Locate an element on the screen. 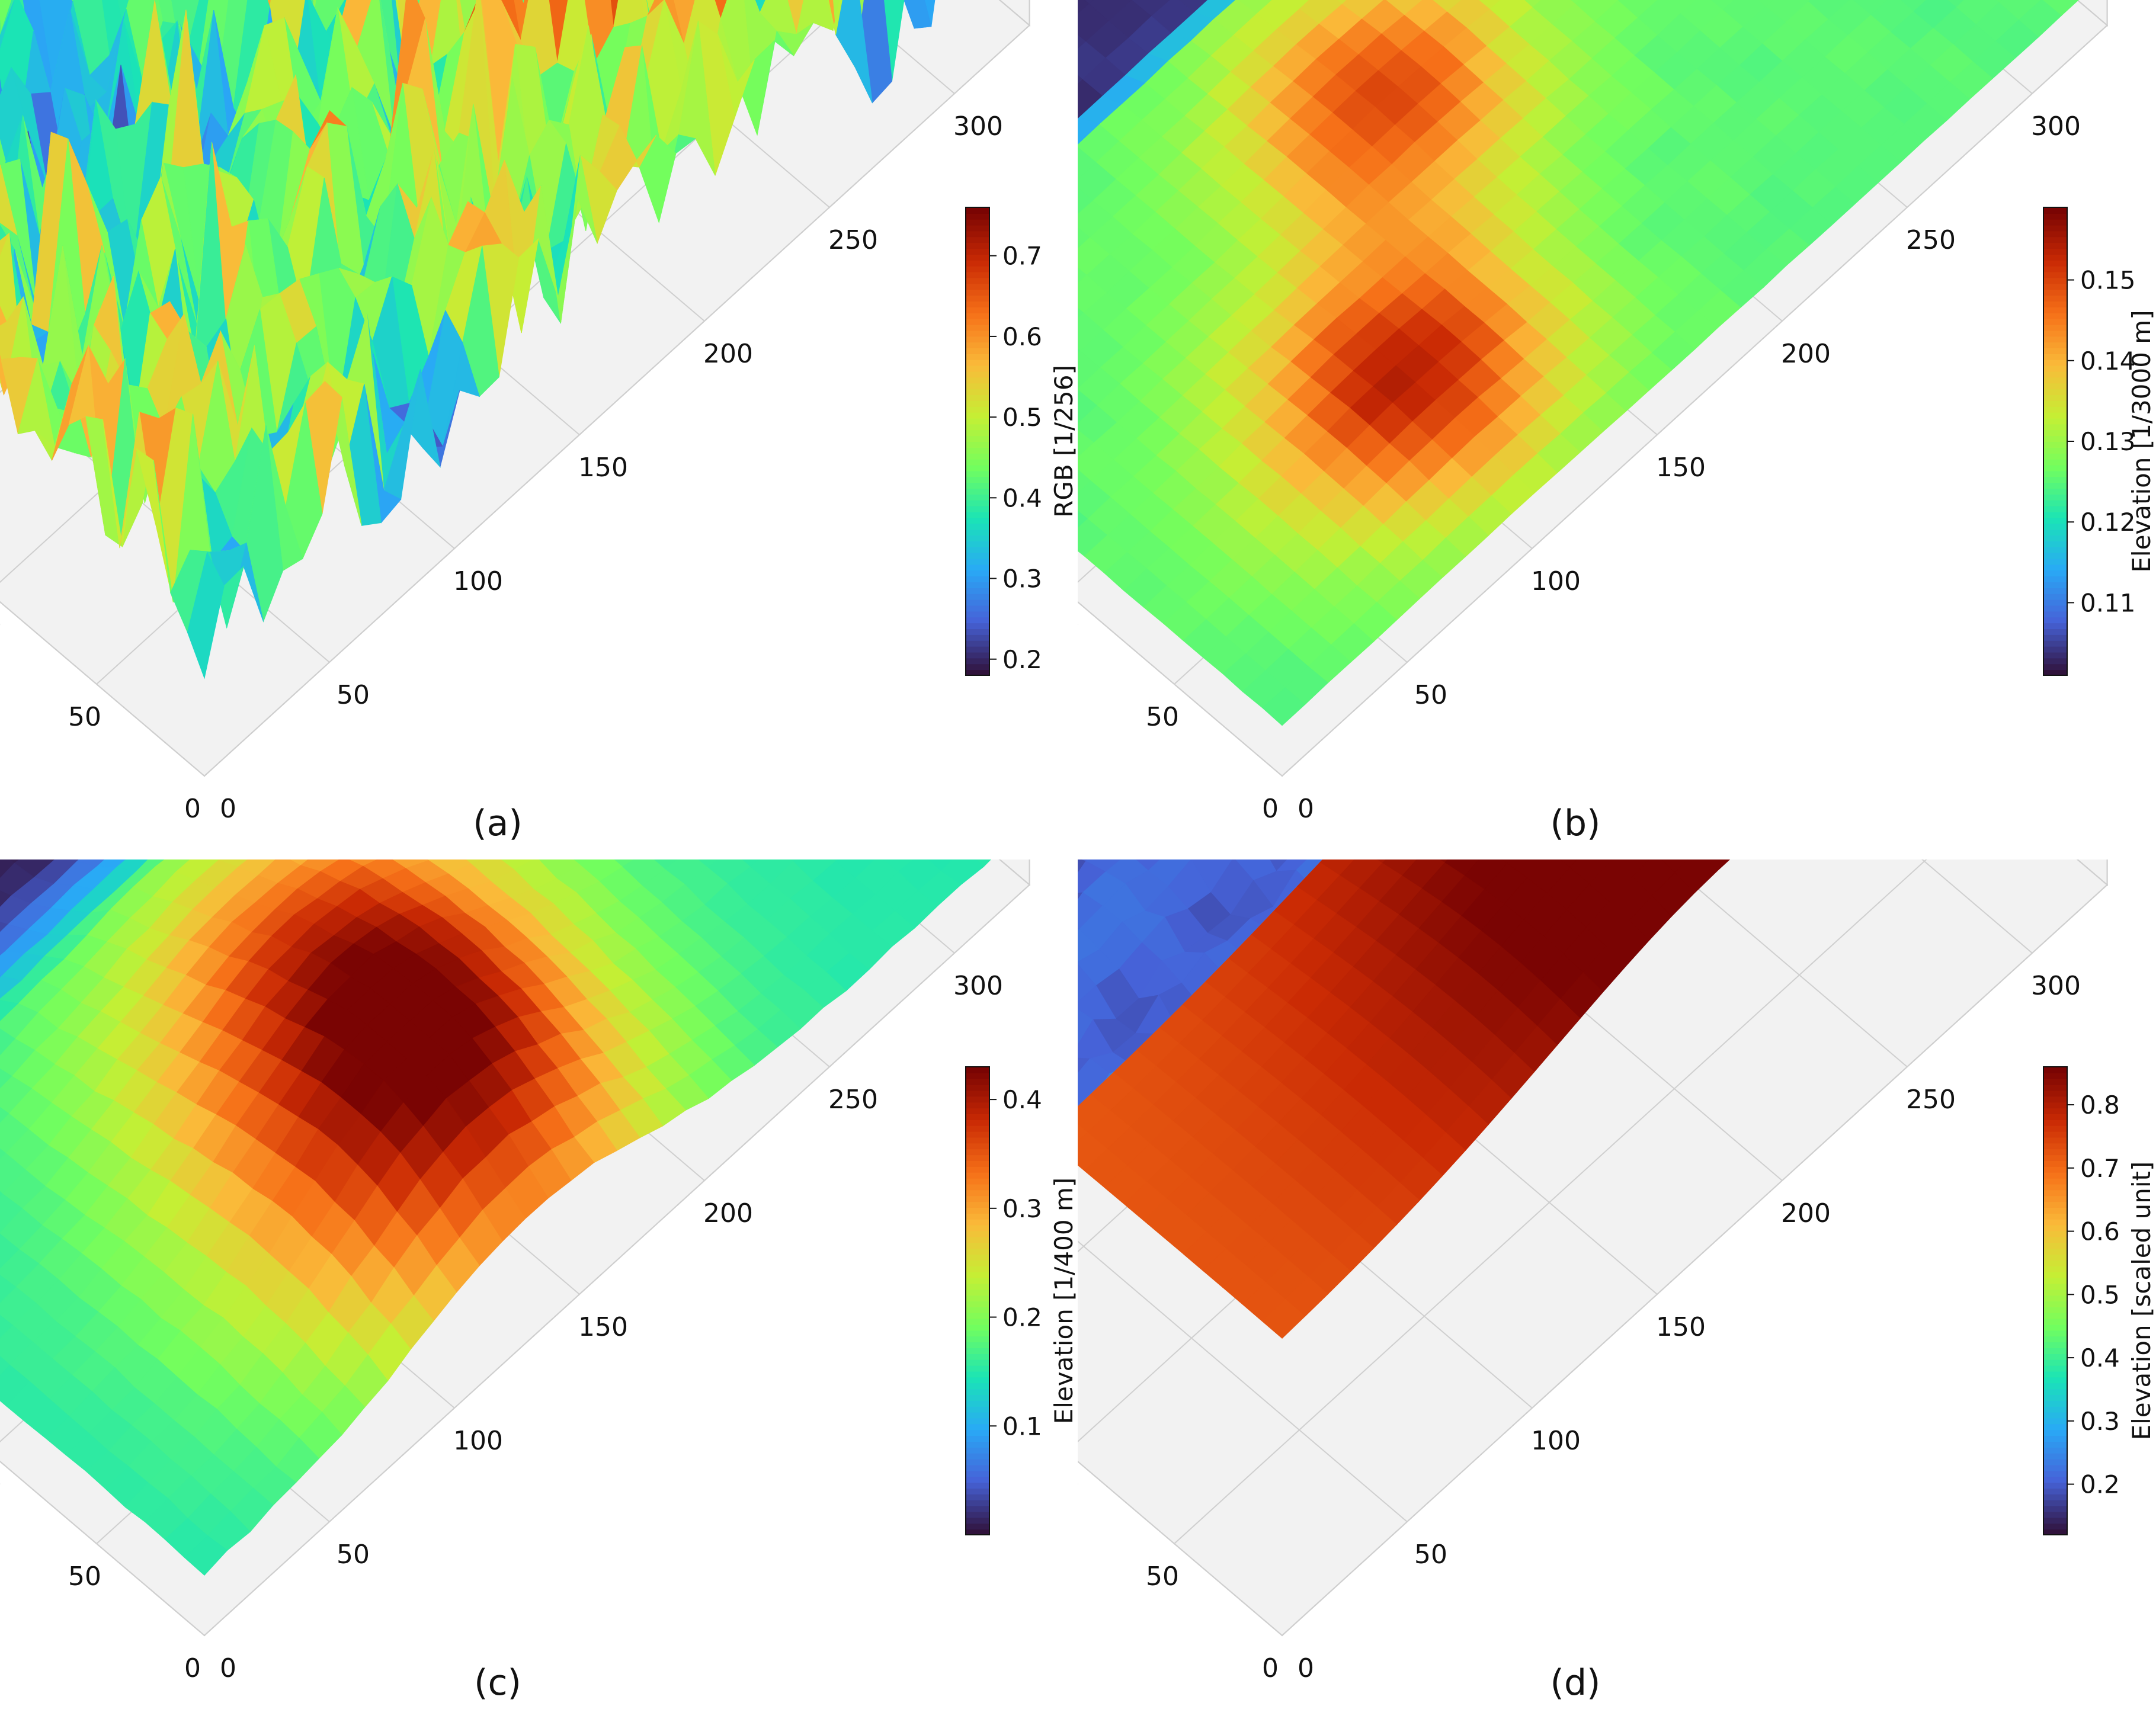 The width and height of the screenshot is (2156, 1719). panel-label: (b) is located at coordinates (1575, 823).